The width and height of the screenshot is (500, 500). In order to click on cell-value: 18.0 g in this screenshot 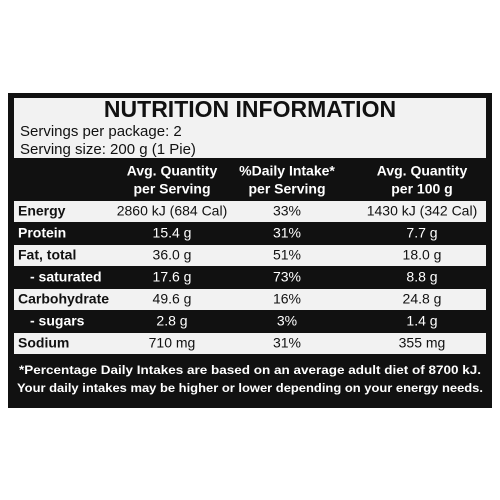, I will do `click(422, 255)`.